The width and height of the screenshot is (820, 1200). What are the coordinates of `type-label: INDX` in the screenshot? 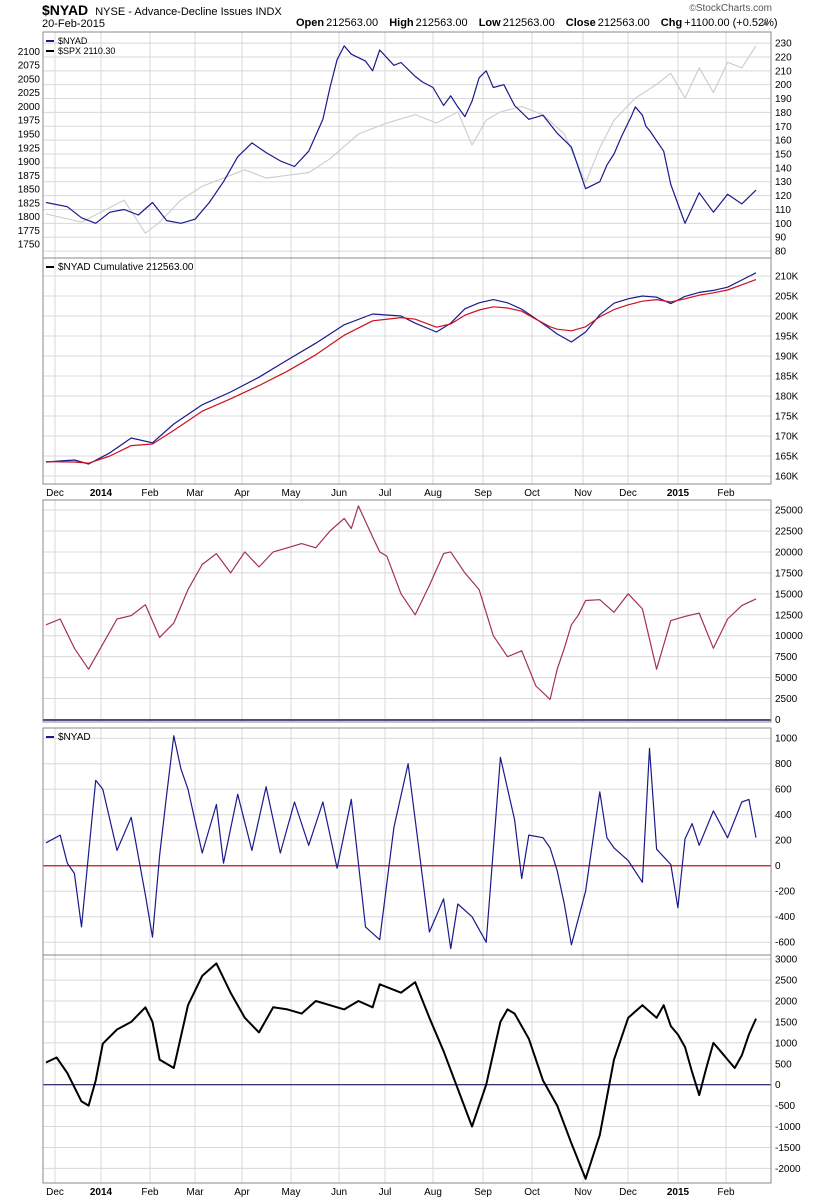 It's located at (268, 12).